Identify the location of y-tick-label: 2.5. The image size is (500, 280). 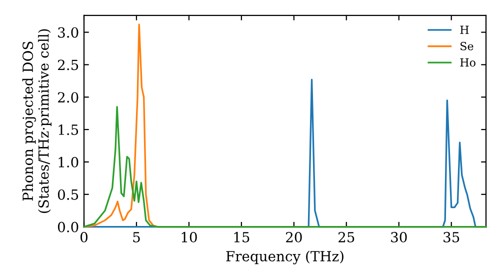
(68, 65).